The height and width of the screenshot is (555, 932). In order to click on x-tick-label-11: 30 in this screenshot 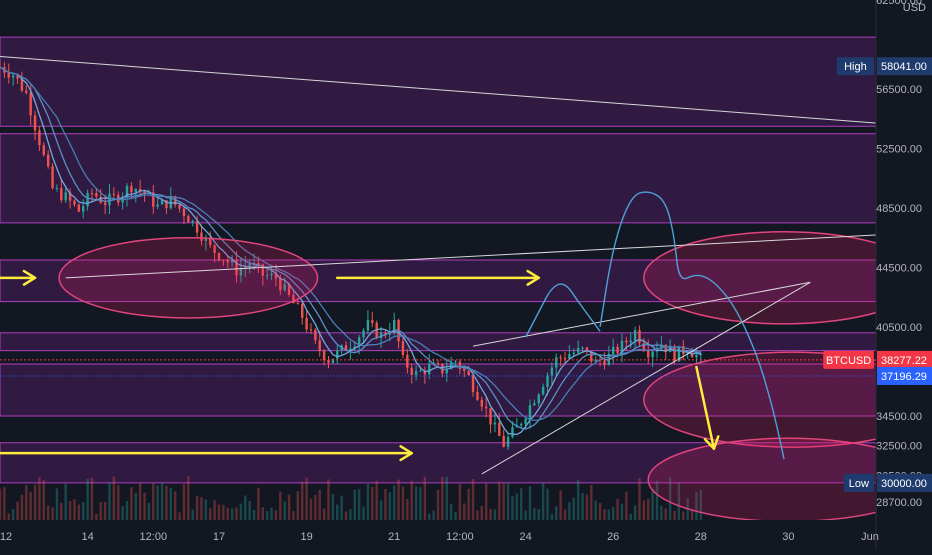, I will do `click(788, 537)`.